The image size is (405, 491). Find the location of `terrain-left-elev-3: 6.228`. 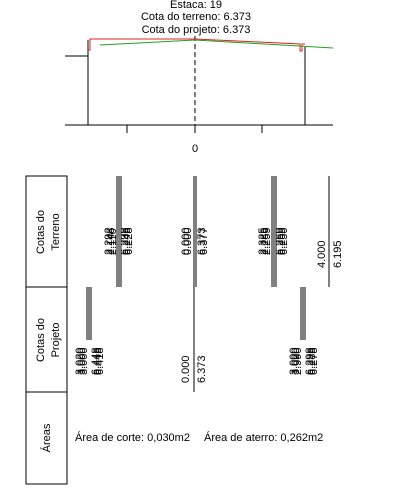

terrain-left-elev-3: 6.228 is located at coordinates (129, 241).